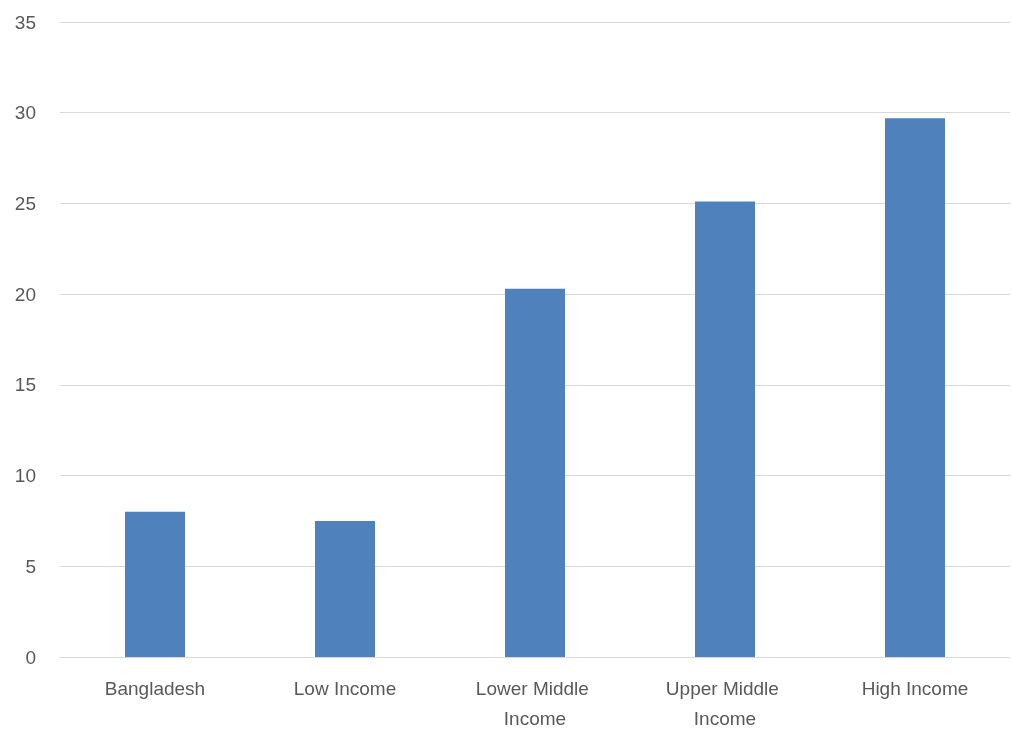 The height and width of the screenshot is (735, 1012). What do you see at coordinates (25, 203) in the screenshot?
I see `y-tick-label: 25` at bounding box center [25, 203].